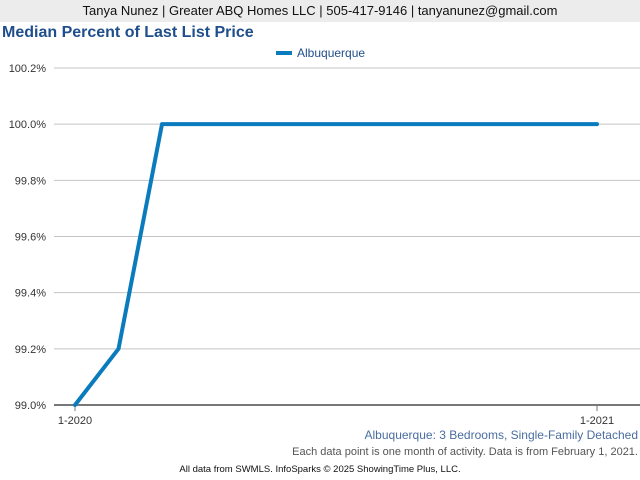  I want to click on y-tick-label: 99.0%, so click(30, 406).